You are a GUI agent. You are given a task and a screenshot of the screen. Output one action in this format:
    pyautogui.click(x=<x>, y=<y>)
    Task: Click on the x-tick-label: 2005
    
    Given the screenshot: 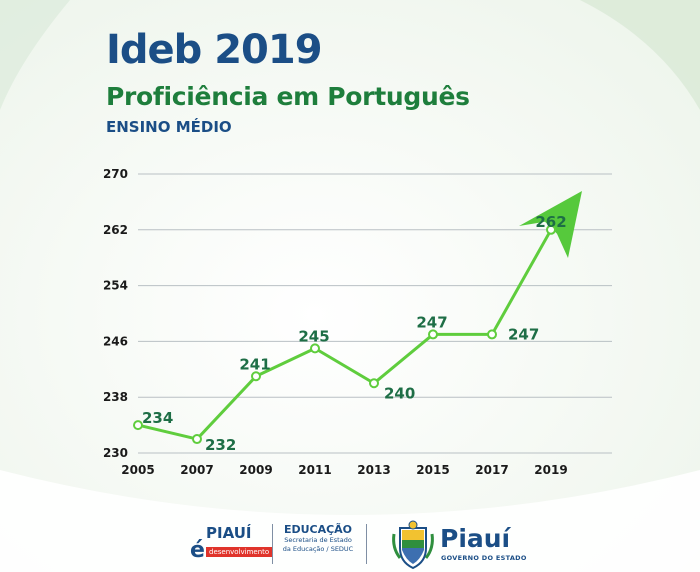 What is the action you would take?
    pyautogui.click(x=137, y=470)
    